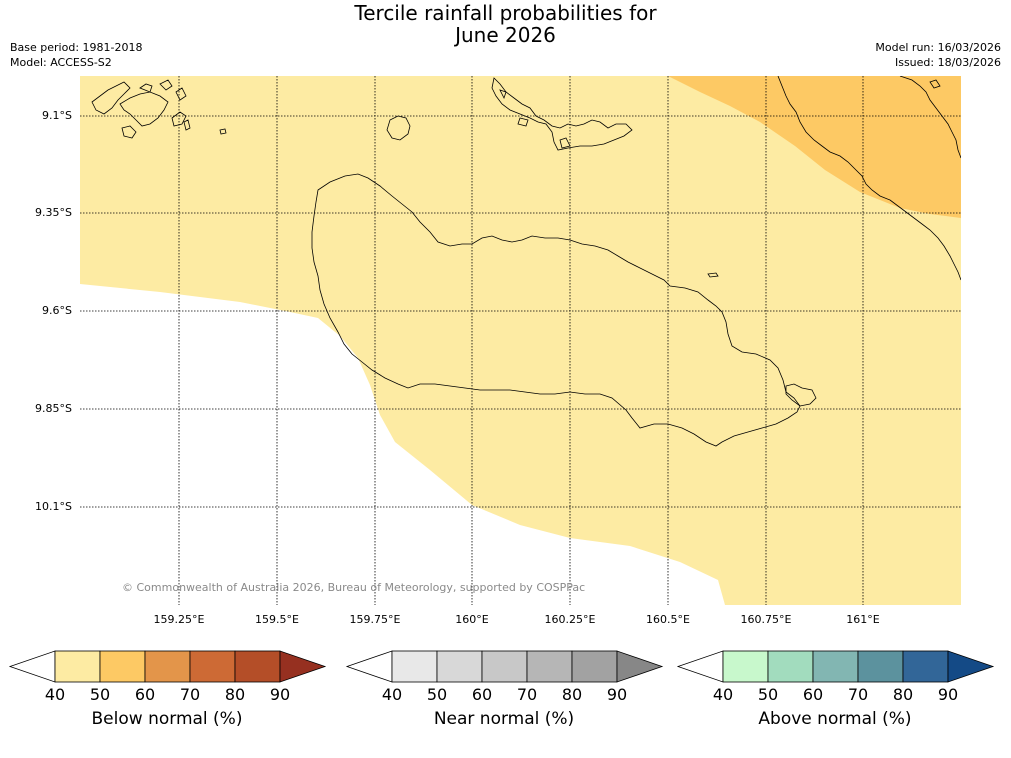  Describe the element at coordinates (948, 694) in the screenshot. I see `above-normal-colorbar-tick: 90` at that location.